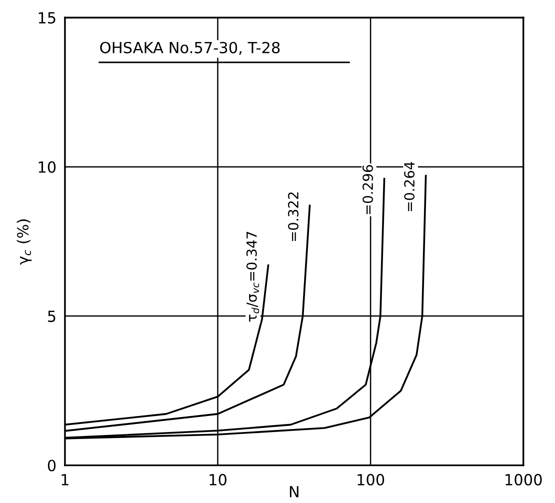 This screenshot has height=503, width=555. What do you see at coordinates (294, 492) in the screenshot?
I see `x-axis-title: N` at bounding box center [294, 492].